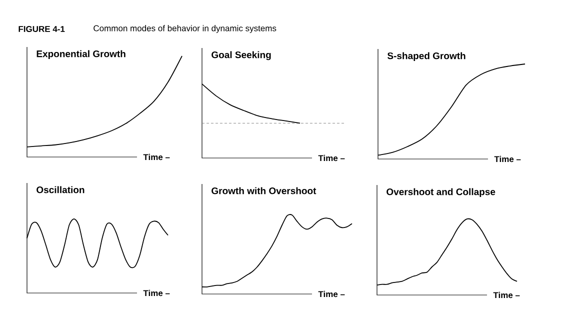  What do you see at coordinates (264, 190) in the screenshot?
I see `chart-title: Growth with Overshoot` at bounding box center [264, 190].